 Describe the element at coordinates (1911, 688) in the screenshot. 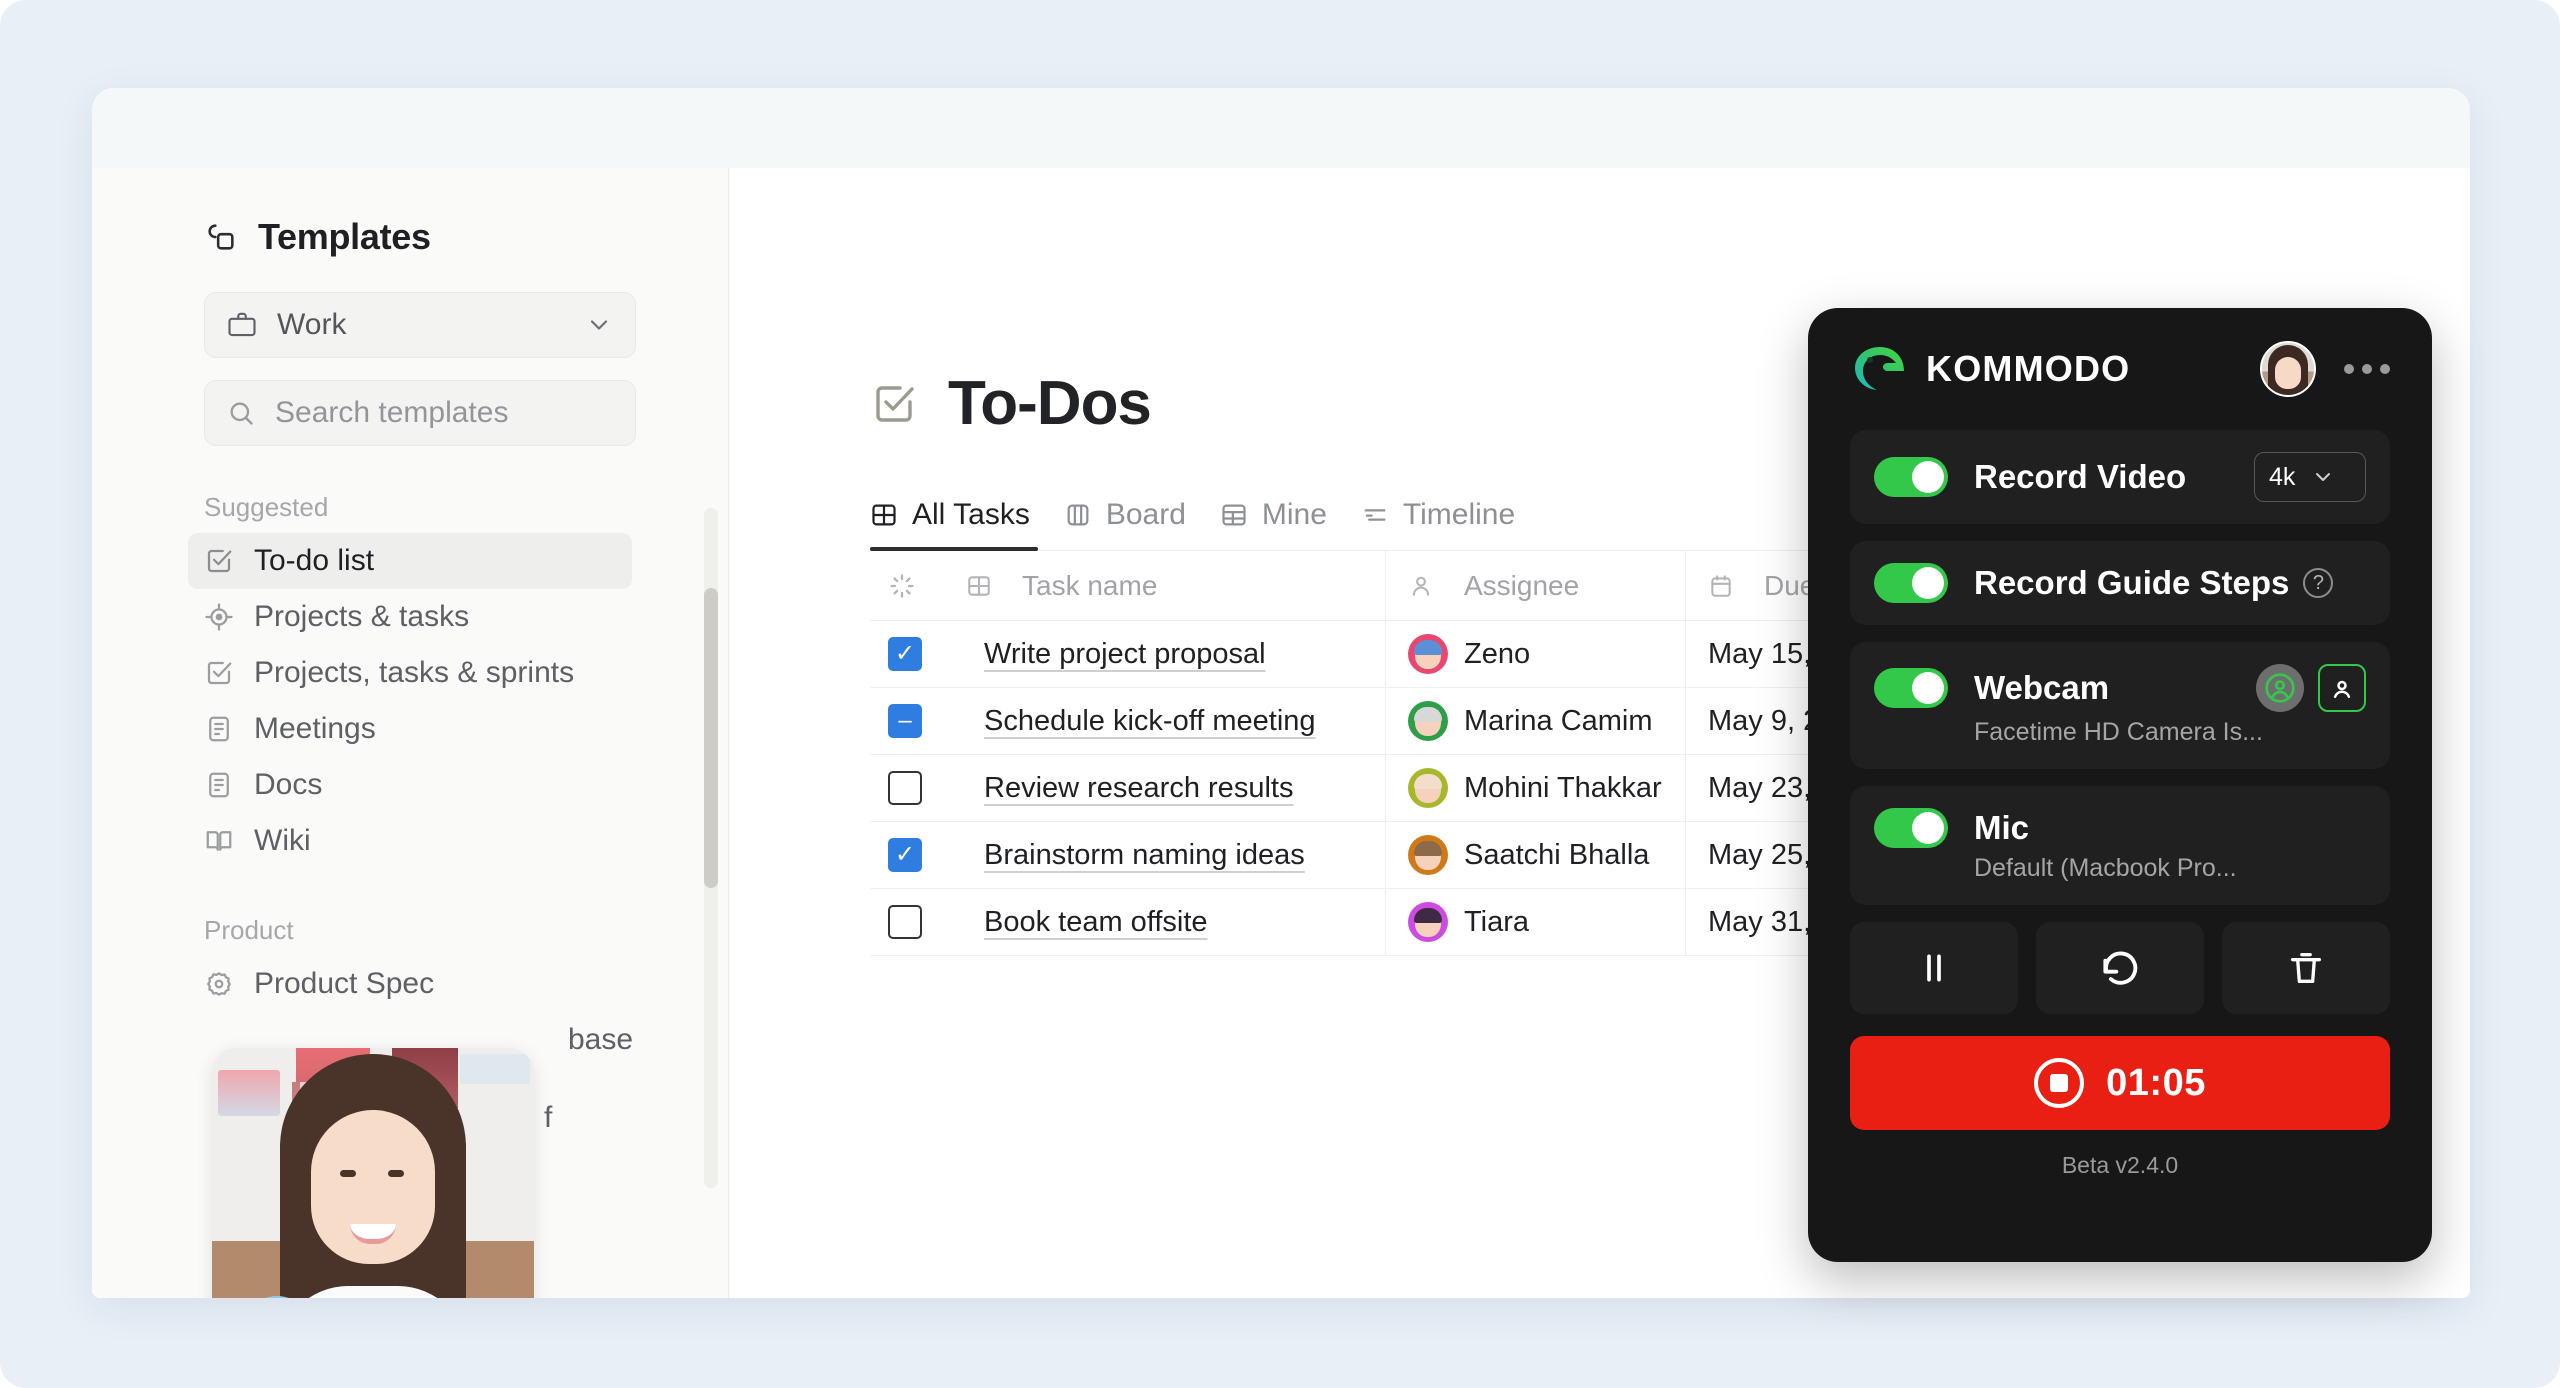

I see `webcam-toggle` at that location.